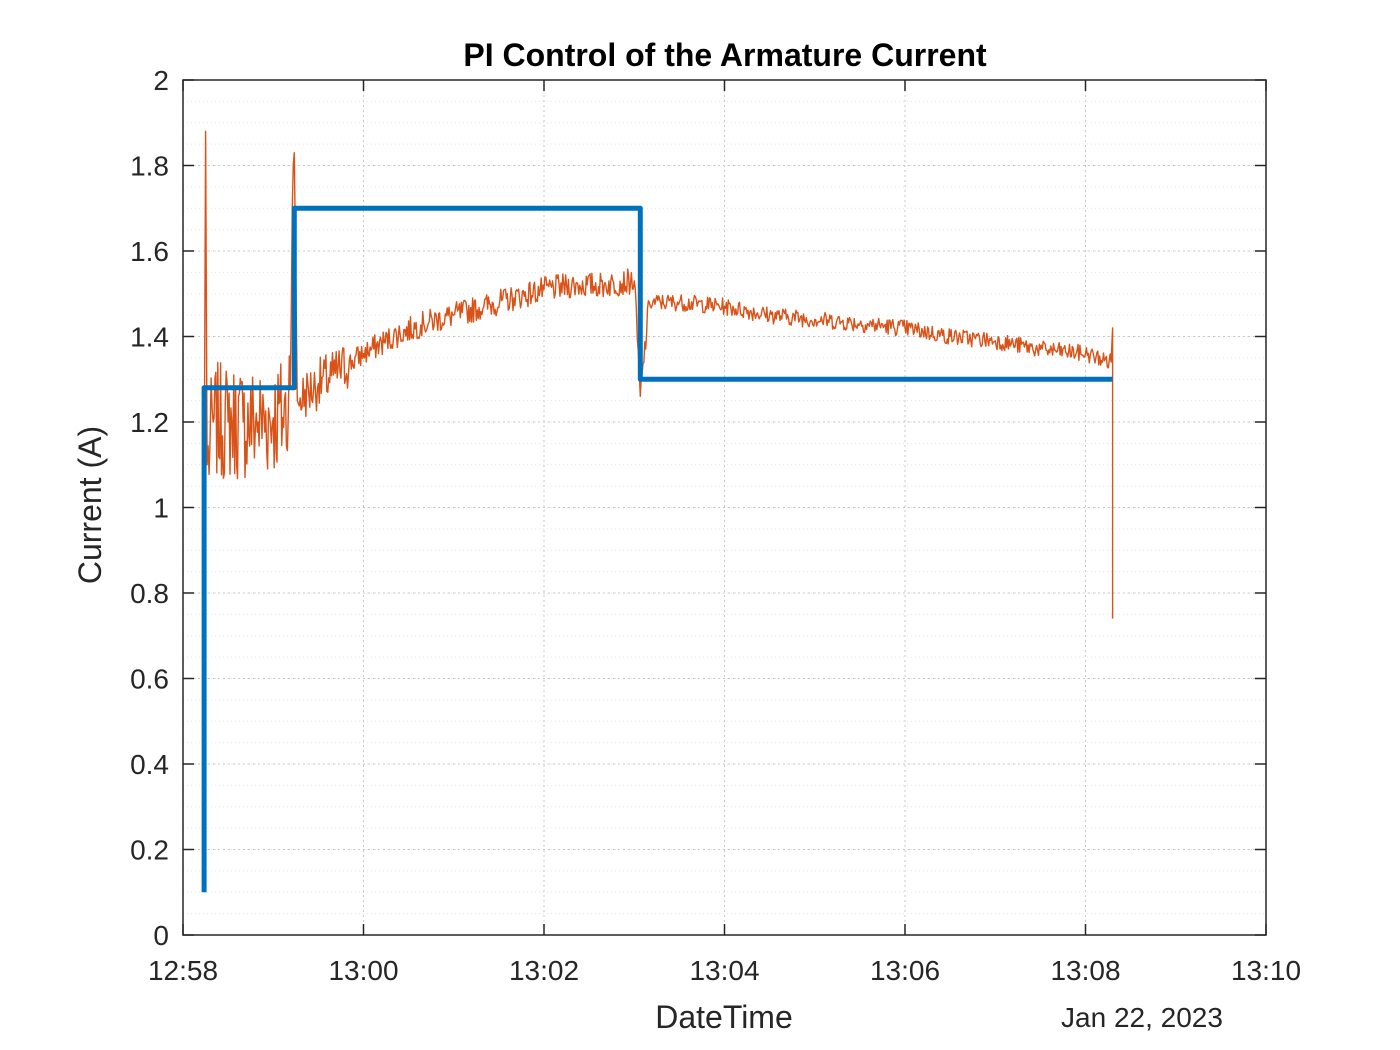 The width and height of the screenshot is (1400, 1050). I want to click on chart-title: PI Control of the Armature Current, so click(725, 55).